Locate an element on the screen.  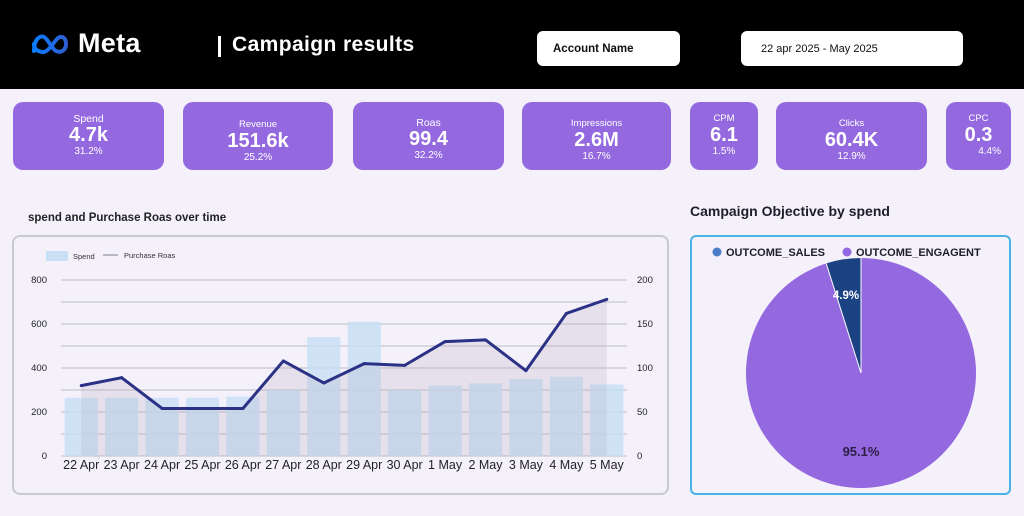
x-tick-label: 23 Apr is located at coordinates (122, 465).